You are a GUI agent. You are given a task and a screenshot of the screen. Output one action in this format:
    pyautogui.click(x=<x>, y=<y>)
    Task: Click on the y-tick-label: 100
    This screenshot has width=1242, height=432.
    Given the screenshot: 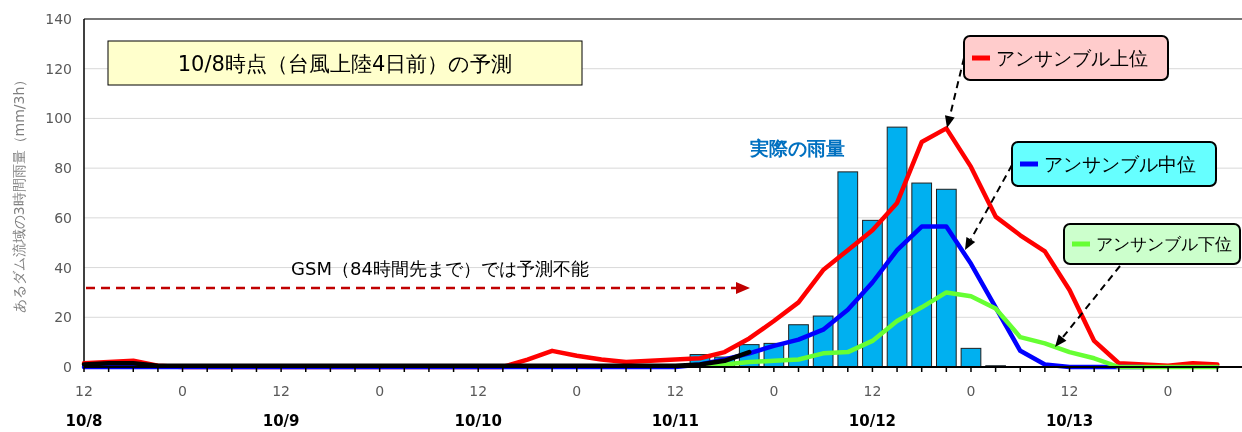 What is the action you would take?
    pyautogui.click(x=58, y=118)
    